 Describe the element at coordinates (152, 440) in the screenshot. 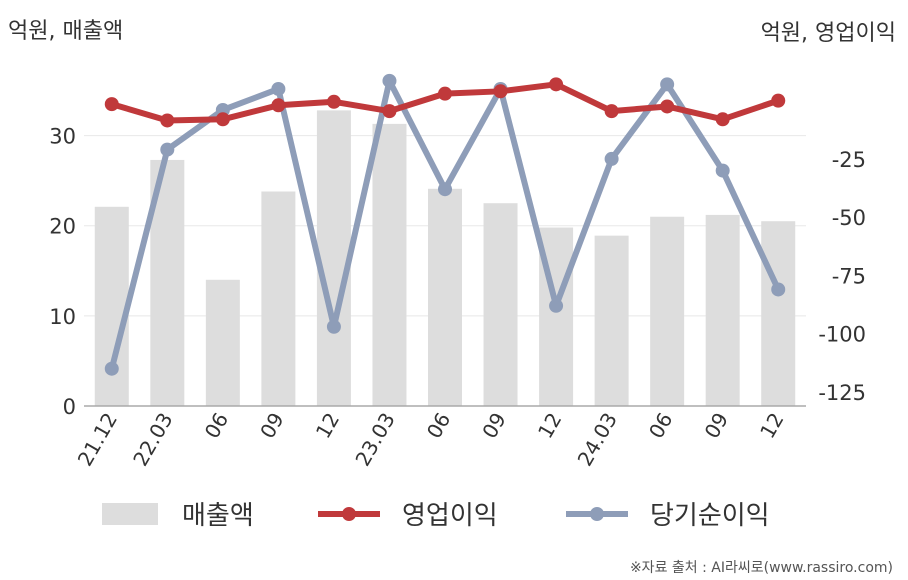

I see `x-tick-label: 22.03` at that location.